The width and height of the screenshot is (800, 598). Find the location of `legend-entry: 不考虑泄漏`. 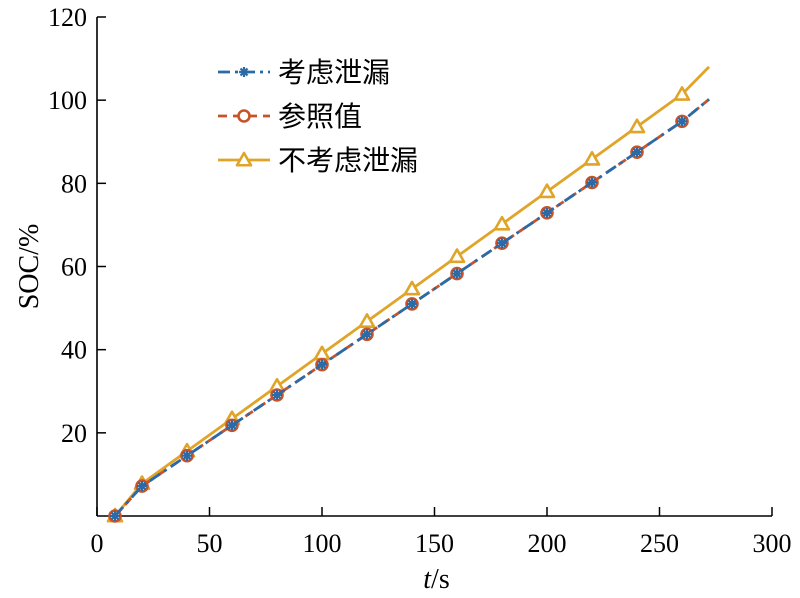

legend-entry: 不考虑泄漏 is located at coordinates (318, 160).